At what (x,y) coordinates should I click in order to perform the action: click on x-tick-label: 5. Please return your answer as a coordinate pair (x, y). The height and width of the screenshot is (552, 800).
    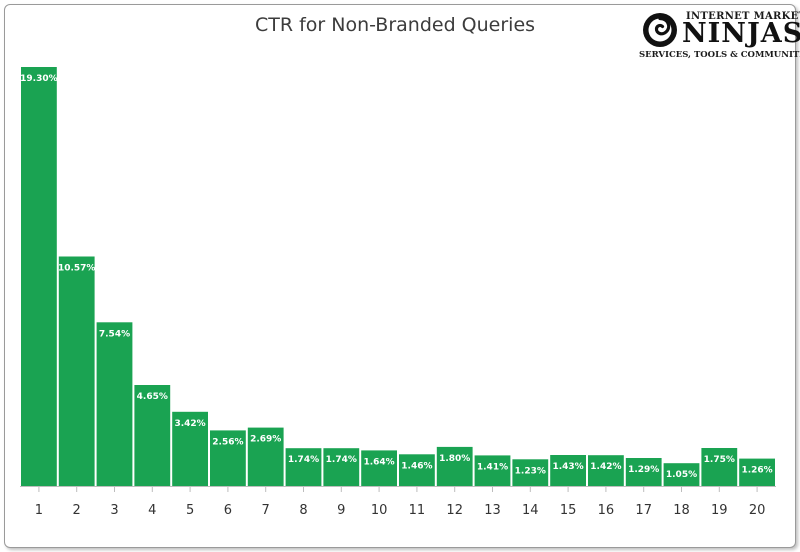
    Looking at the image, I should click on (190, 510).